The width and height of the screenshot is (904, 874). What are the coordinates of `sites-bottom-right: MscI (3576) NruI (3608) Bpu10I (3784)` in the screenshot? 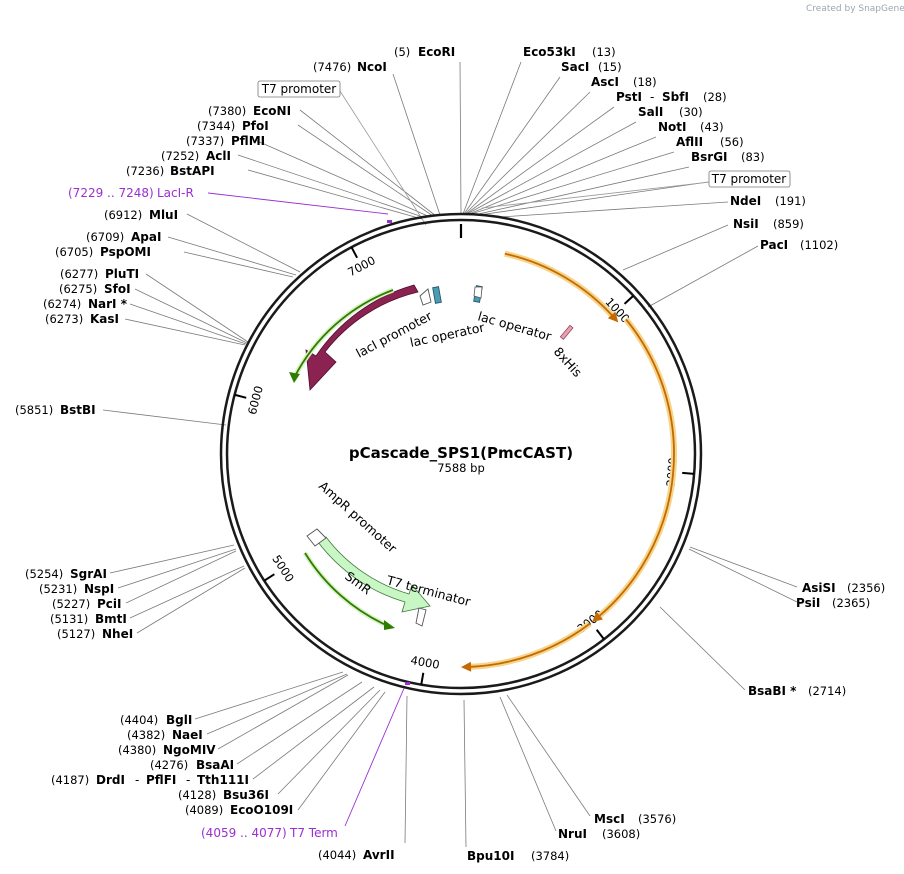 It's located at (571, 837).